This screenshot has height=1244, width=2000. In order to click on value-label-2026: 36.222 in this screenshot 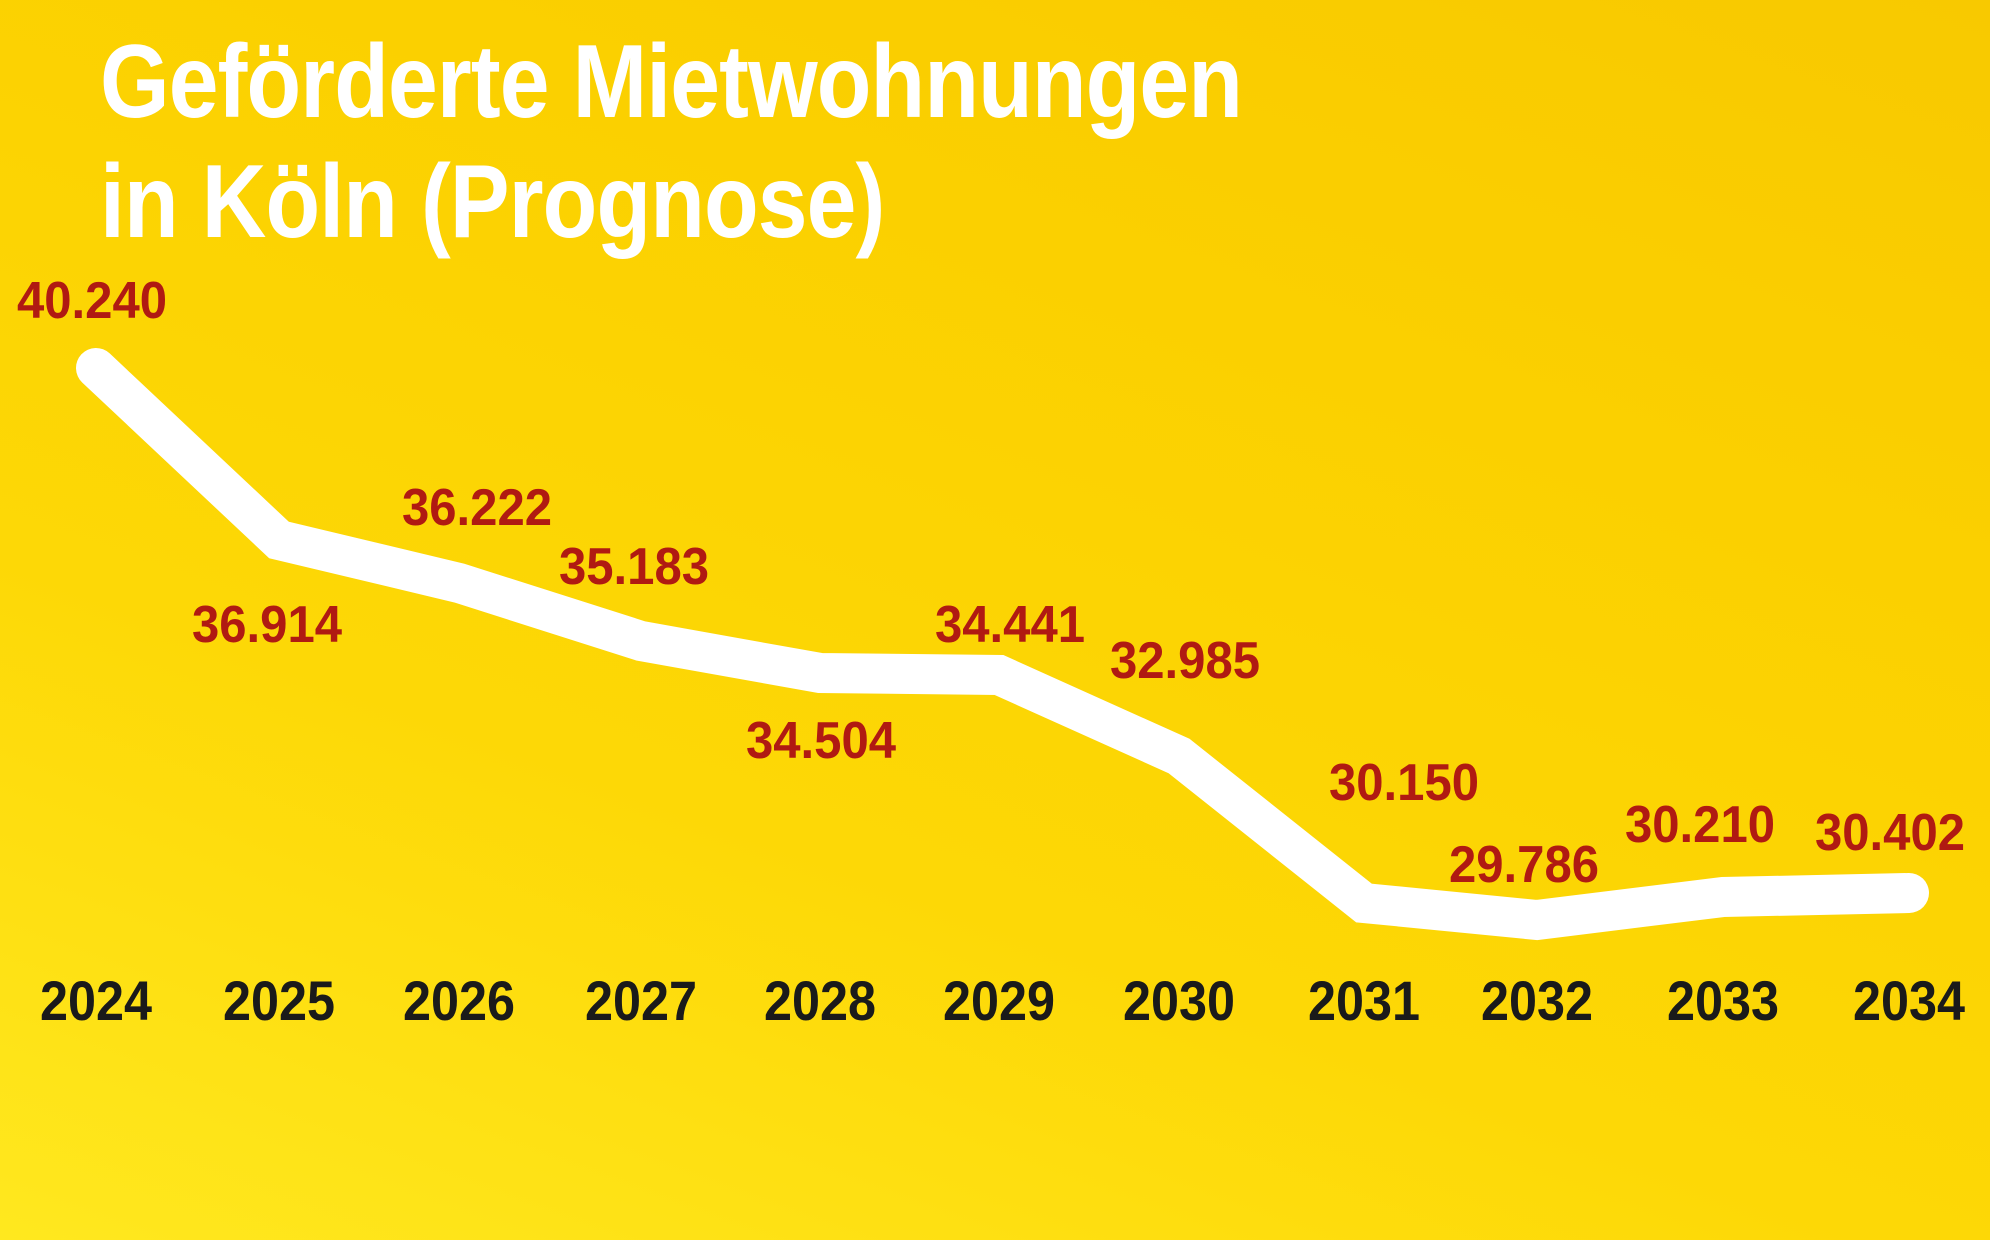, I will do `click(477, 508)`.